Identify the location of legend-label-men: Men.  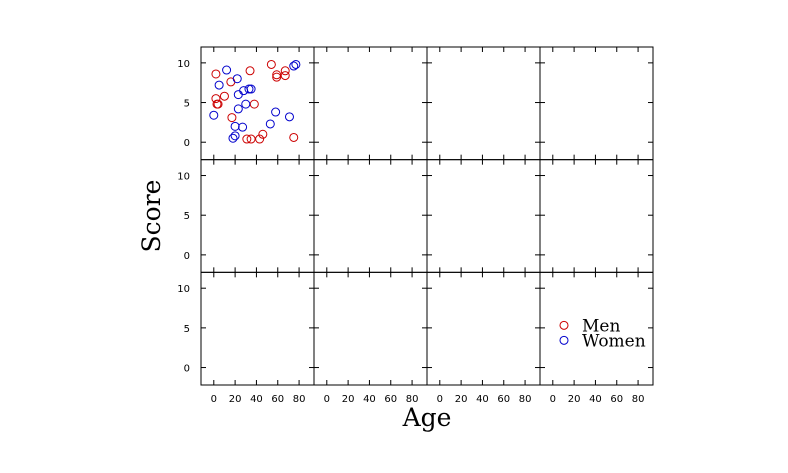
(601, 326).